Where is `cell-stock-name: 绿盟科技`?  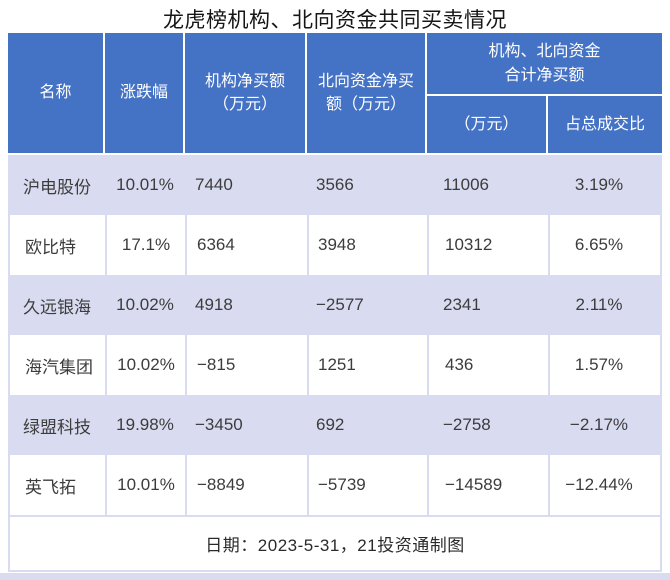
cell-stock-name: 绿盟科技 is located at coordinates (57, 427).